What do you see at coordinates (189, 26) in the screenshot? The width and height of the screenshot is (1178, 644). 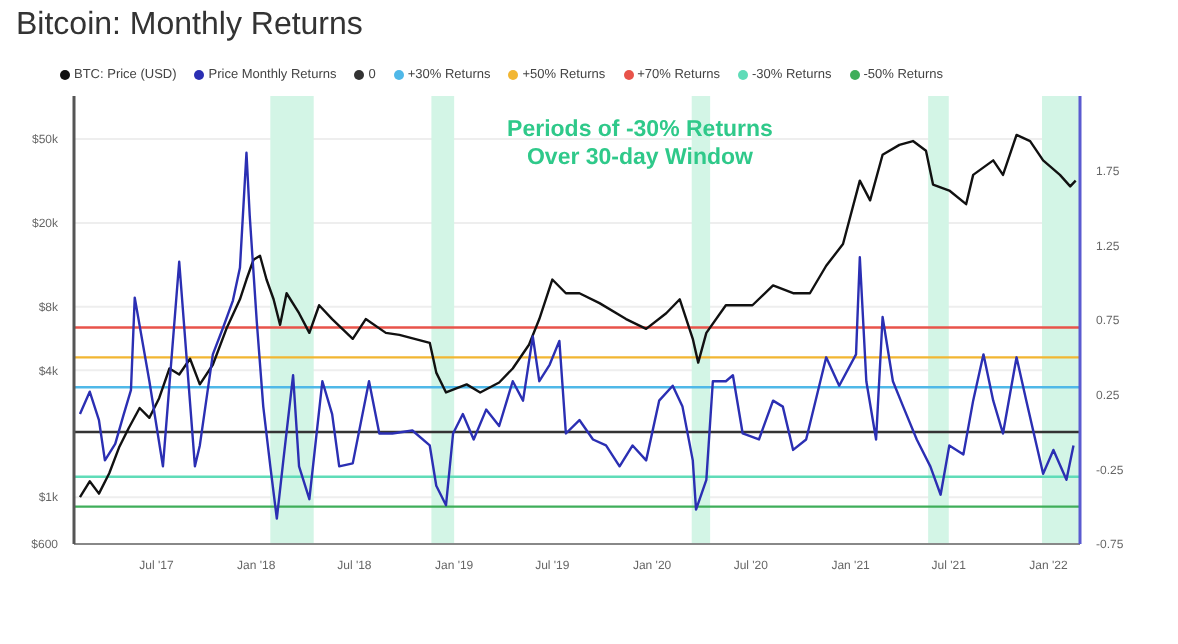 I see `chart-title: Bitcoin: Monthly Returns` at bounding box center [189, 26].